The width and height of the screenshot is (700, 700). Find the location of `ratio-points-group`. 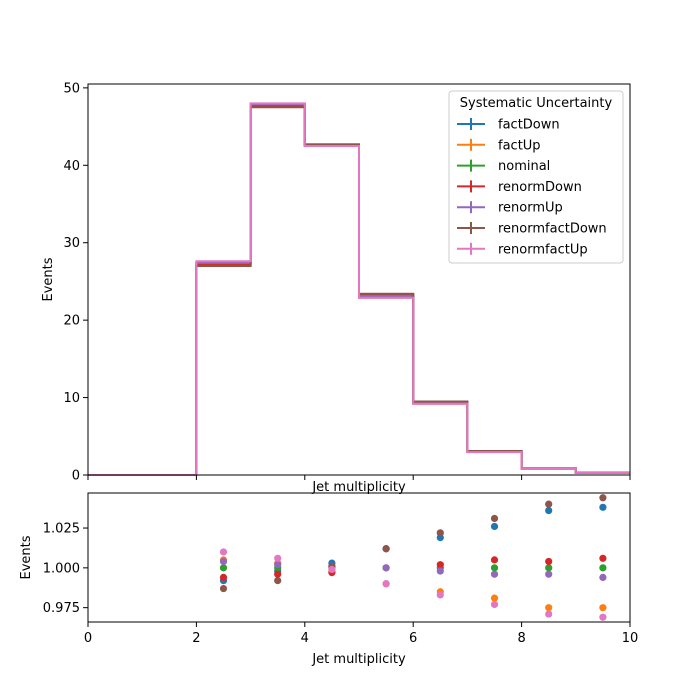

ratio-points-group is located at coordinates (413, 557).